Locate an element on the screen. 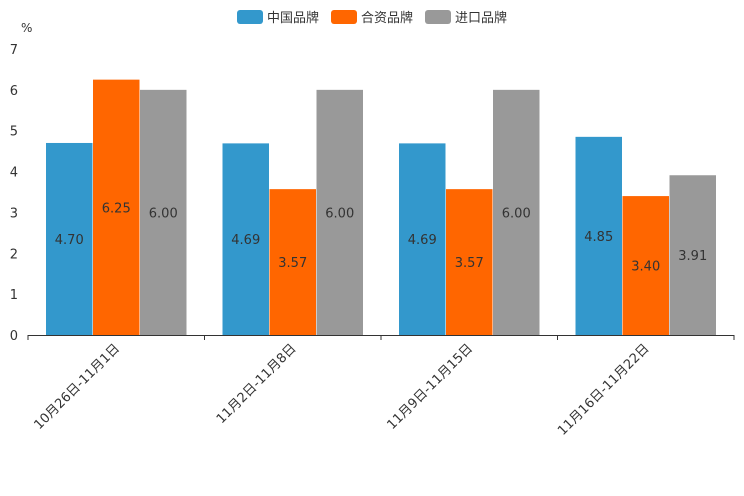 This screenshot has height=496, width=744. y-tick-label: 0 is located at coordinates (14, 336).